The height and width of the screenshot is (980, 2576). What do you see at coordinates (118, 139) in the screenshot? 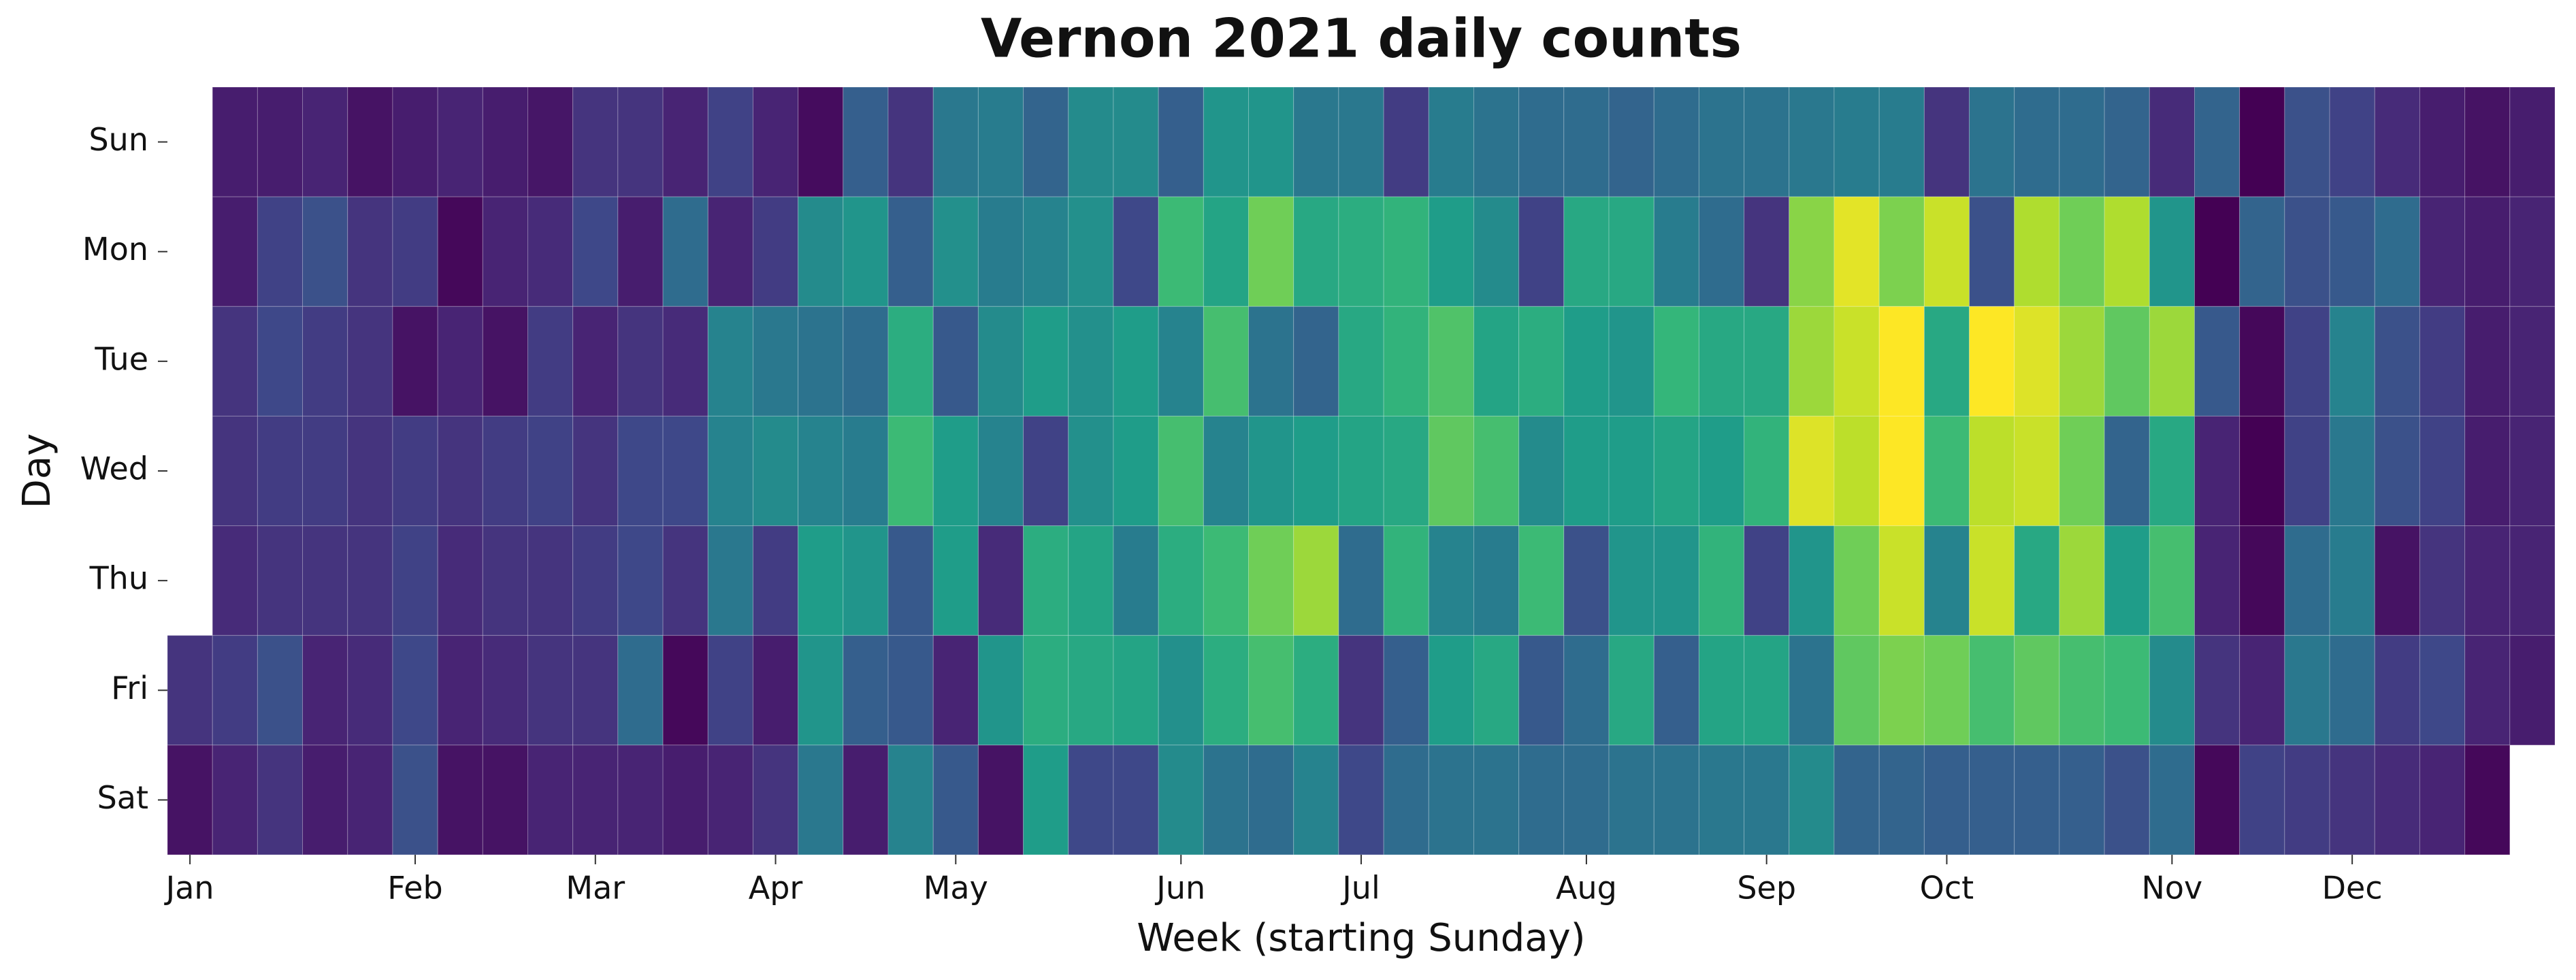
I see `y-tick-label: Sun` at bounding box center [118, 139].